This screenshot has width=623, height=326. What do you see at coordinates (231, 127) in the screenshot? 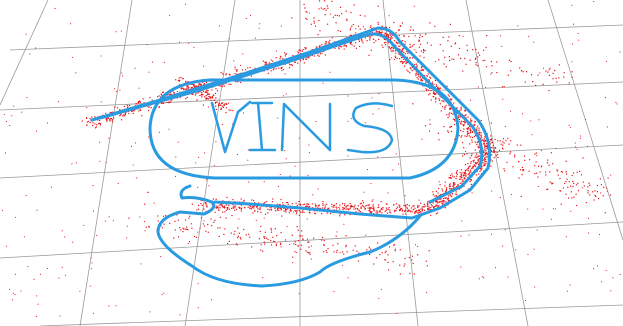
I see `letter-v` at bounding box center [231, 127].